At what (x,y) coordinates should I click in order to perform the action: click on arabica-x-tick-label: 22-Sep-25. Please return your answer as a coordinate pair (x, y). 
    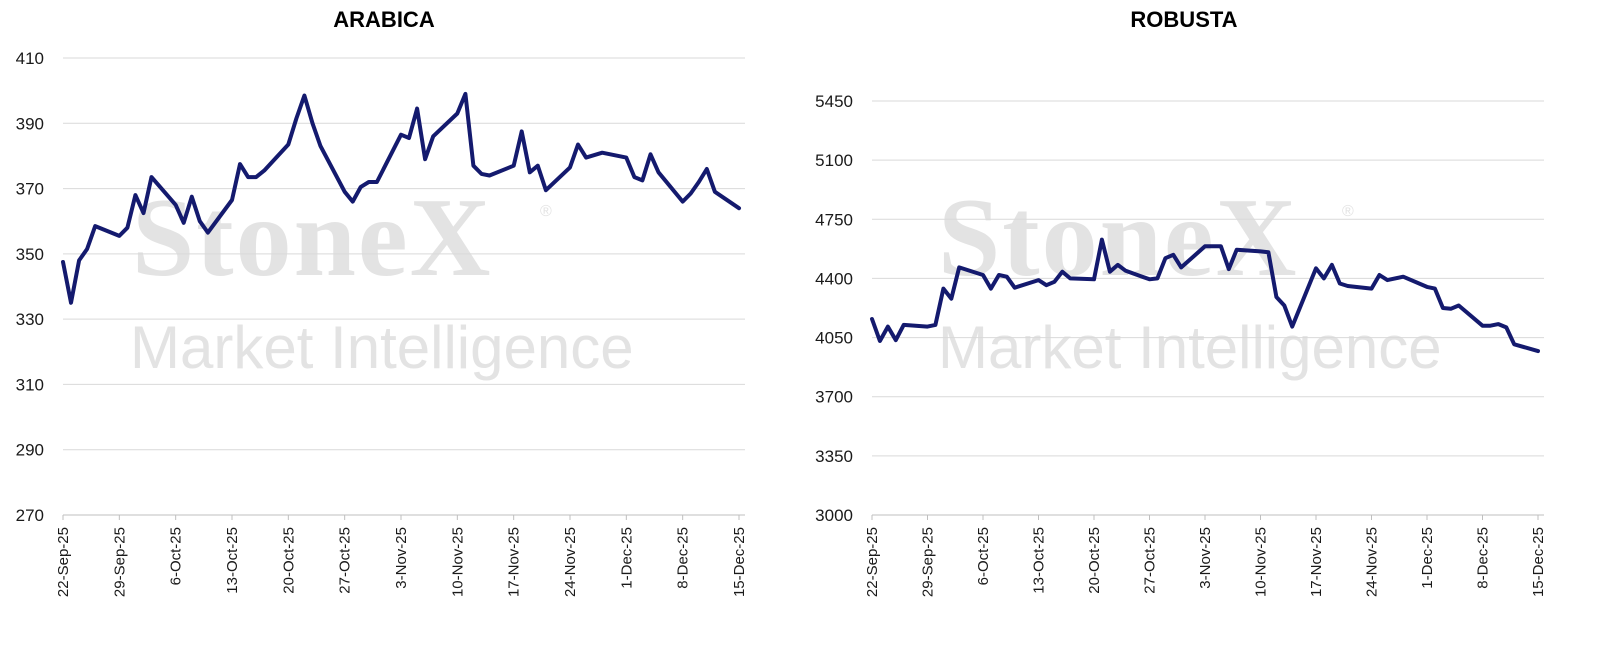
    Looking at the image, I should click on (63, 562).